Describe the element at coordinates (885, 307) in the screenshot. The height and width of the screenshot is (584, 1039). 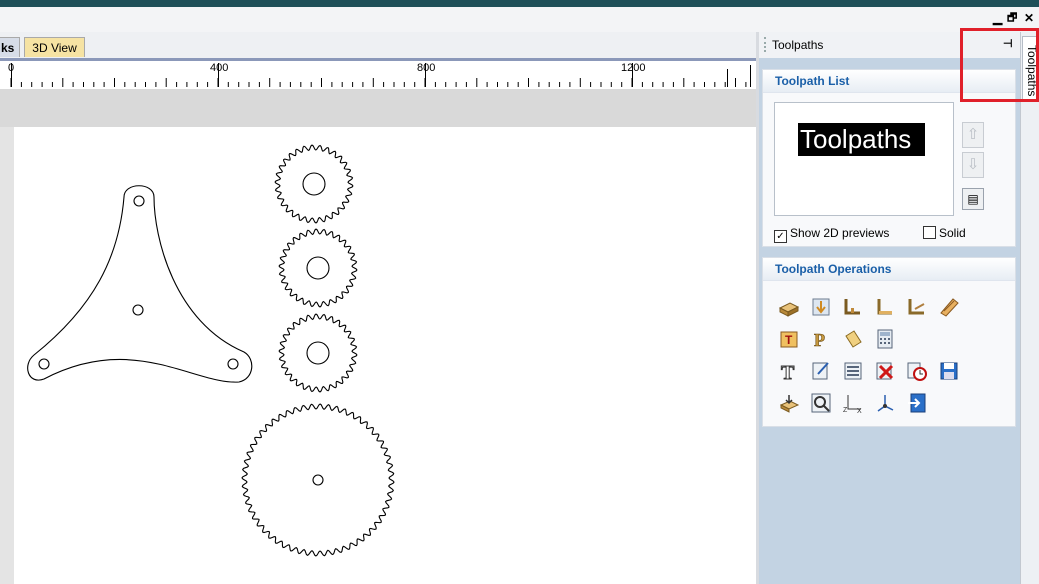
I see `quick-engrave-icon` at that location.